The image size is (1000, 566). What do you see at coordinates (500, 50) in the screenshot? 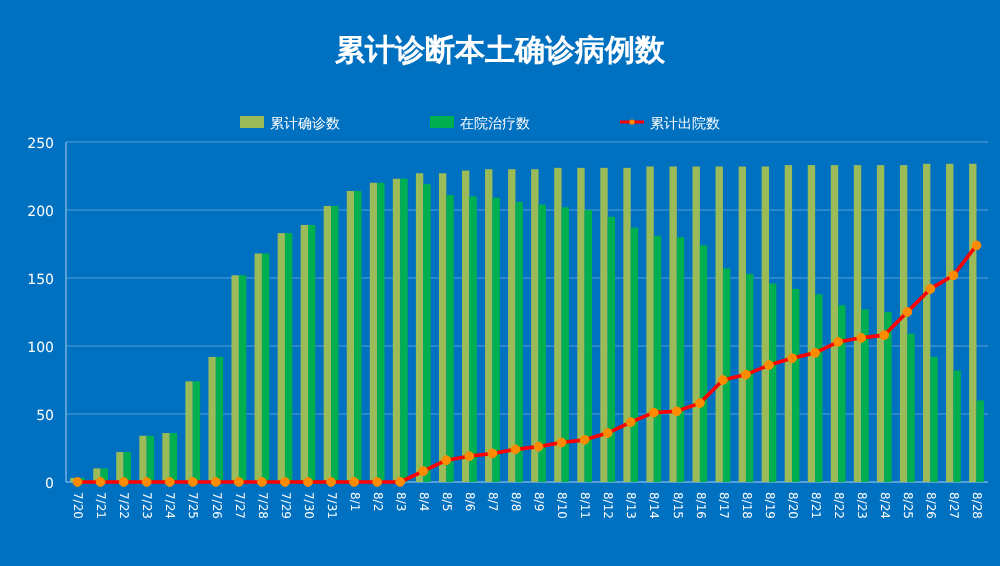
I see `chart-title: 累计诊断本土确诊病例数` at bounding box center [500, 50].